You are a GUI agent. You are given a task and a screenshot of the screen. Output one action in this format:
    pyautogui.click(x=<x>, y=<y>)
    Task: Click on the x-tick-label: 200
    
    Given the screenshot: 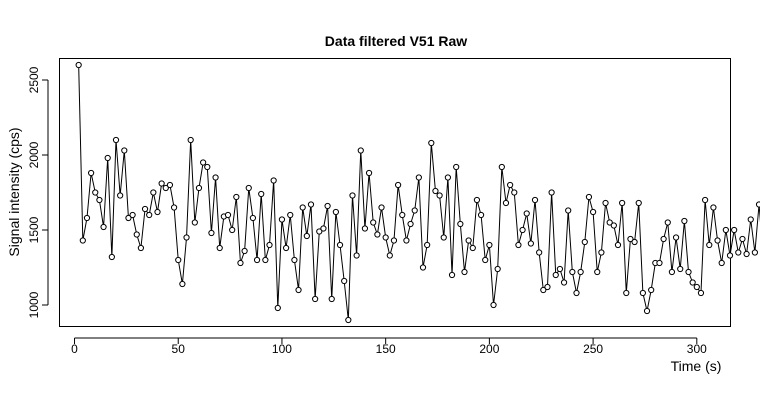 What is the action you would take?
    pyautogui.click(x=489, y=349)
    